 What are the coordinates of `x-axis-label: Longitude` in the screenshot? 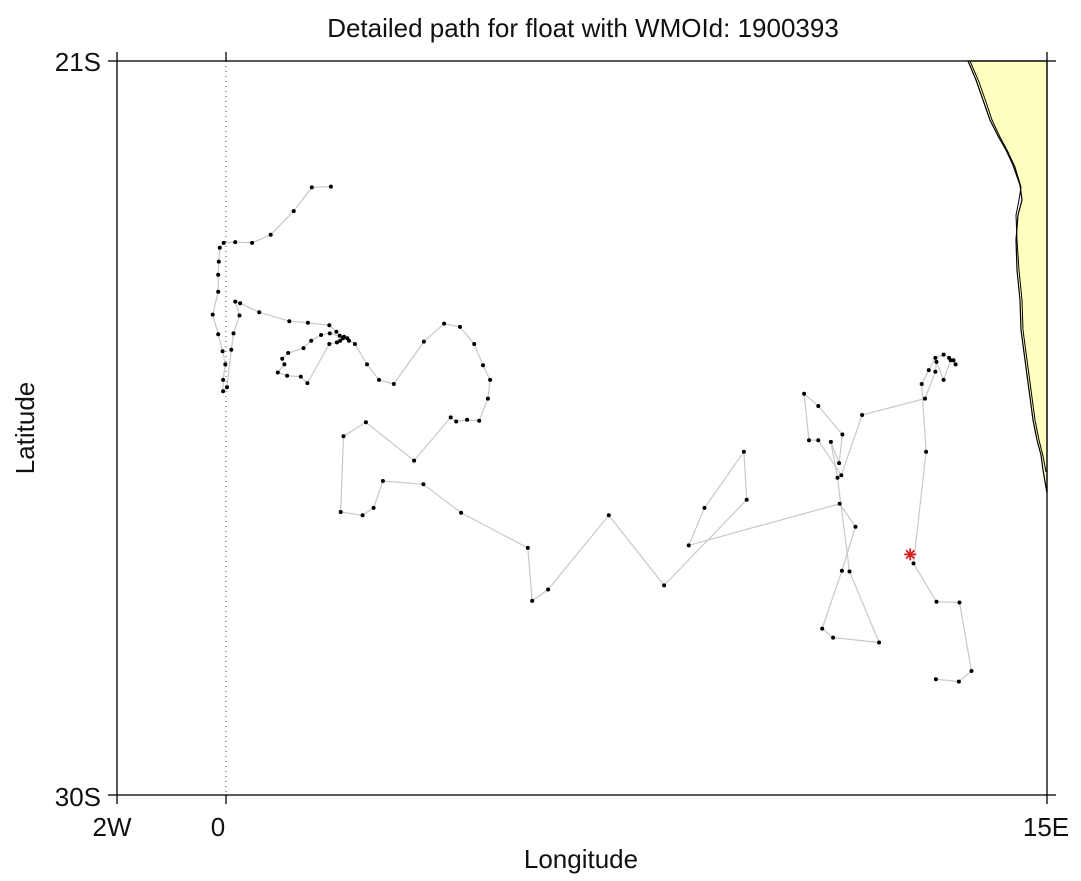 It's located at (581, 859).